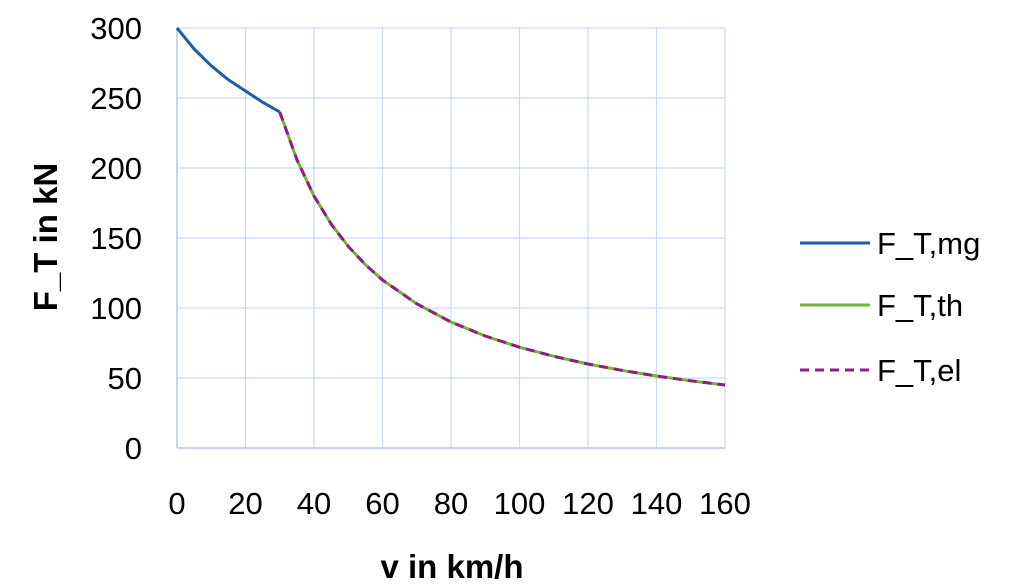 Image resolution: width=1025 pixels, height=584 pixels. What do you see at coordinates (116, 308) in the screenshot?
I see `y-tick-label: 100` at bounding box center [116, 308].